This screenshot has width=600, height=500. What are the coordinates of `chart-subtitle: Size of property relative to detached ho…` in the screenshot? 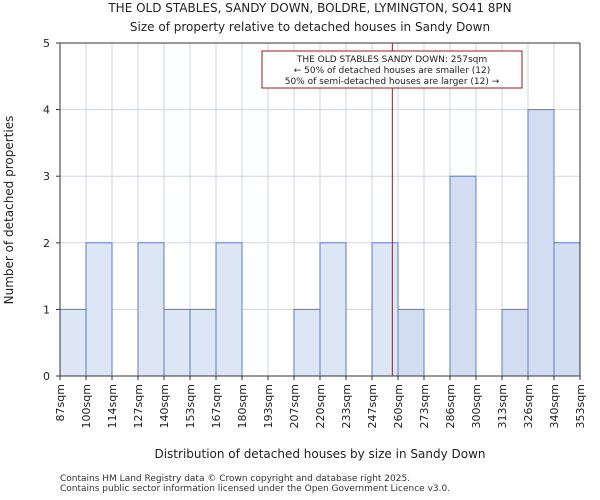 It's located at (310, 27).